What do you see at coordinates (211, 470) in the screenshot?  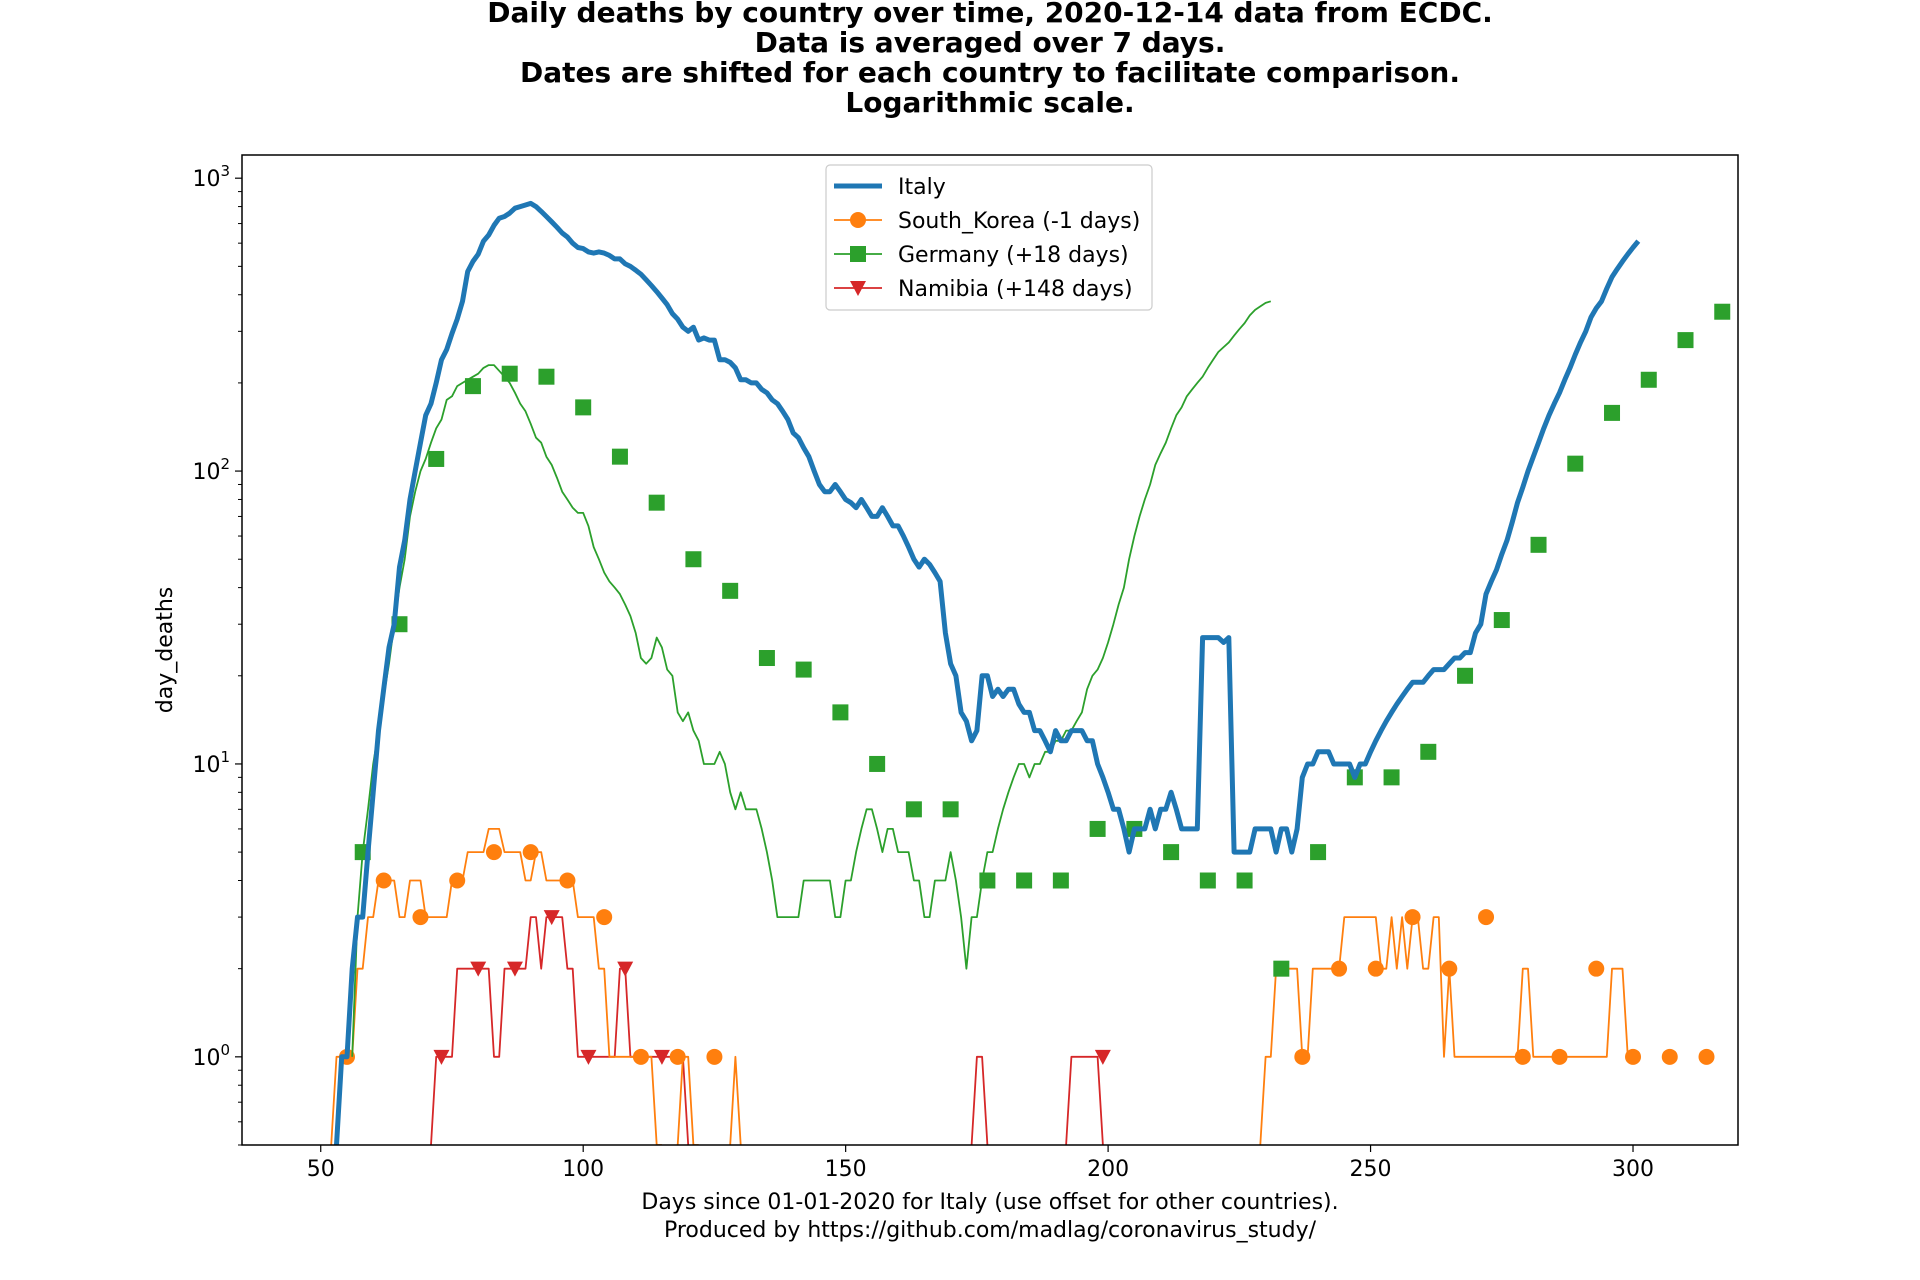 I see `y-tick-label: 10²` at bounding box center [211, 470].